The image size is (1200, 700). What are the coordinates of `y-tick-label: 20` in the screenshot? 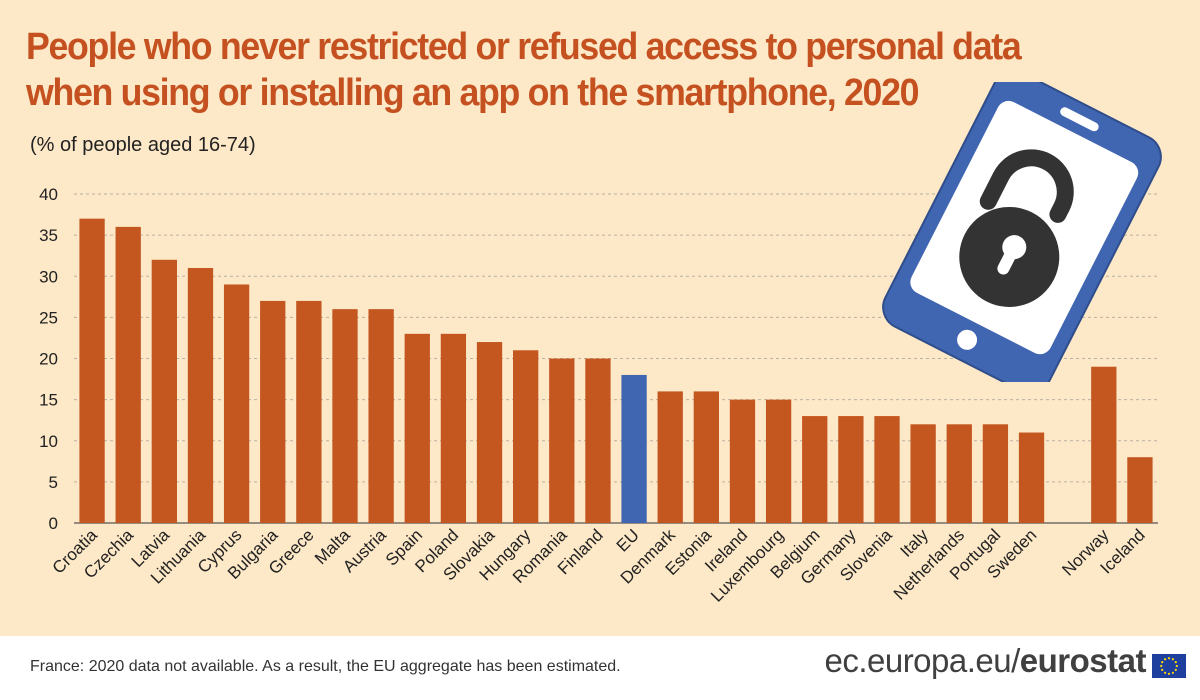 It's located at (48, 359).